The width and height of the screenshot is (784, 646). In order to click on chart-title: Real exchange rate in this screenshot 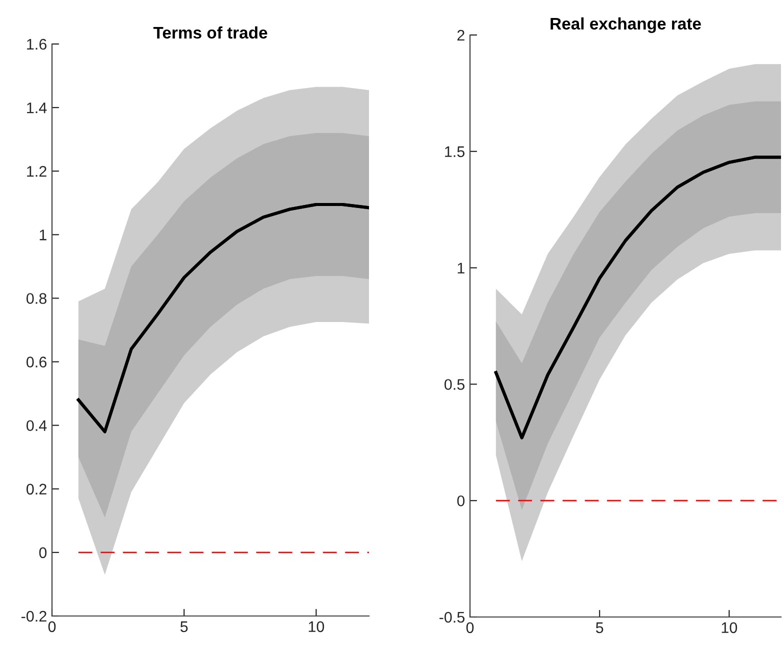, I will do `click(625, 25)`.